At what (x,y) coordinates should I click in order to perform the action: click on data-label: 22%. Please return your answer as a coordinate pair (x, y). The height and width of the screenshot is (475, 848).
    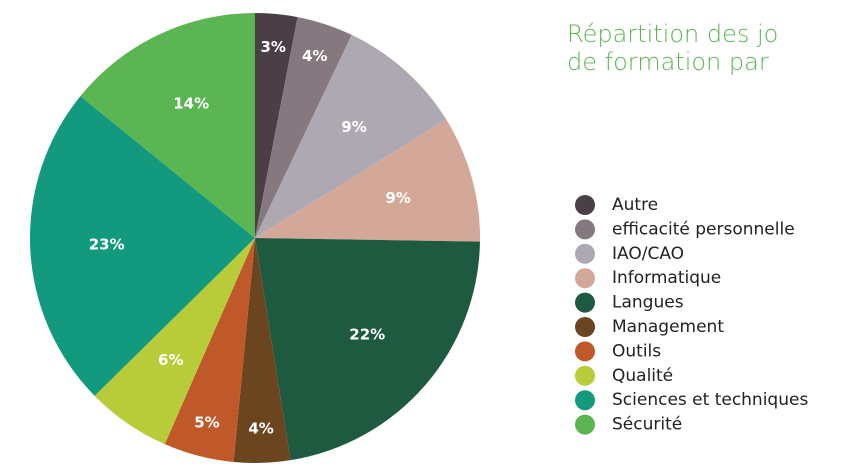
    Looking at the image, I should click on (367, 335).